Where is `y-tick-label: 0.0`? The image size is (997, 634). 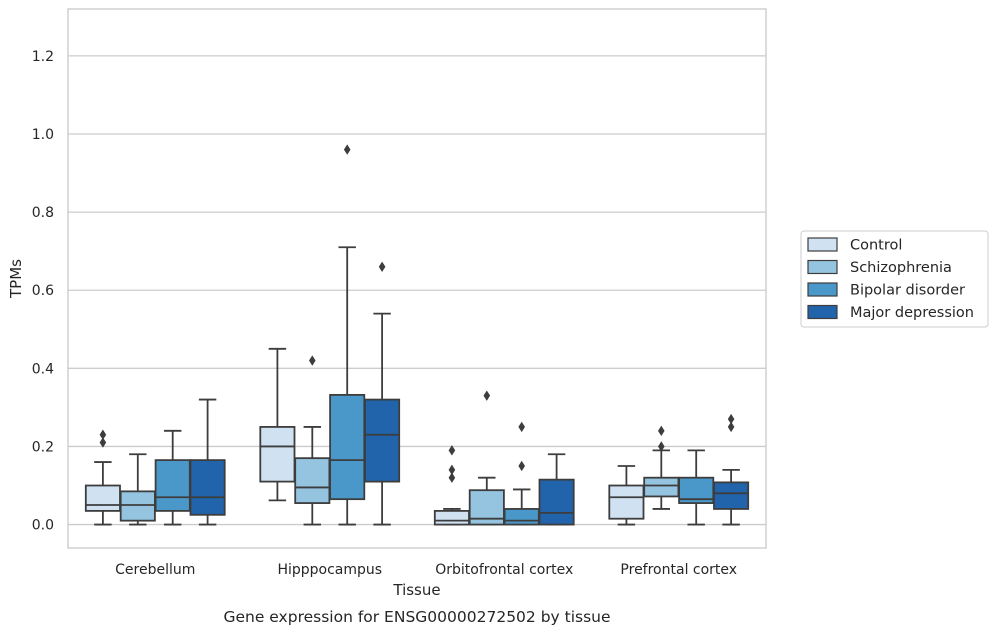
y-tick-label: 0.0 is located at coordinates (43, 526).